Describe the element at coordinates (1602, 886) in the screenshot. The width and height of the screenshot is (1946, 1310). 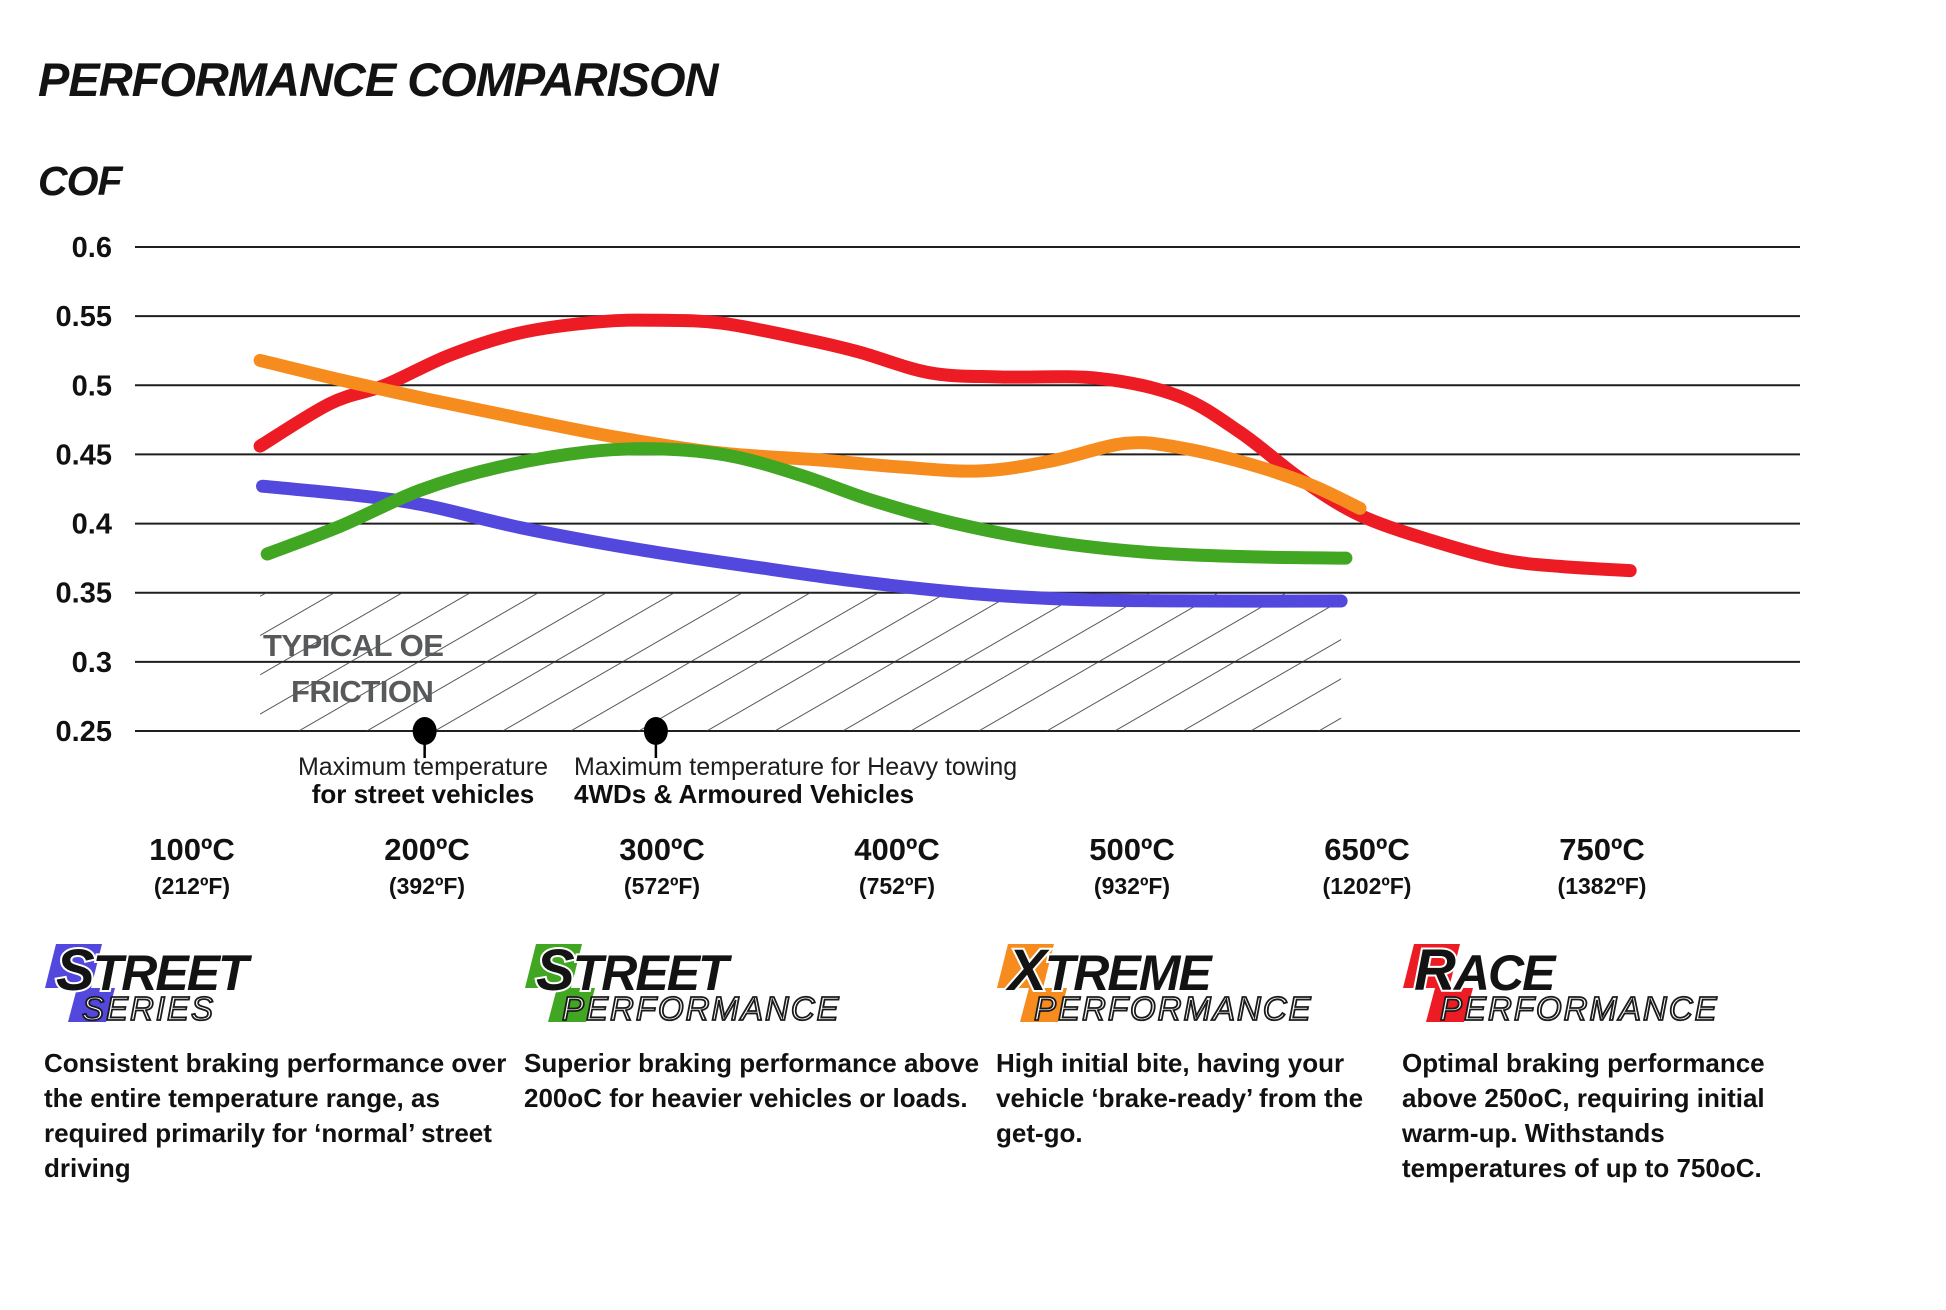
I see `x-tick-label-f: (1382ºF)` at that location.